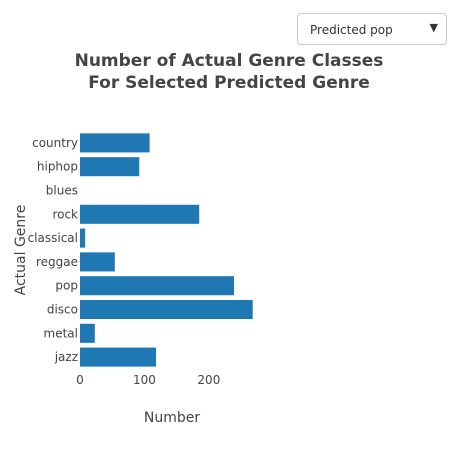 This screenshot has width=457, height=450. Describe the element at coordinates (66, 286) in the screenshot. I see `y-tick-label-pop: pop` at that location.